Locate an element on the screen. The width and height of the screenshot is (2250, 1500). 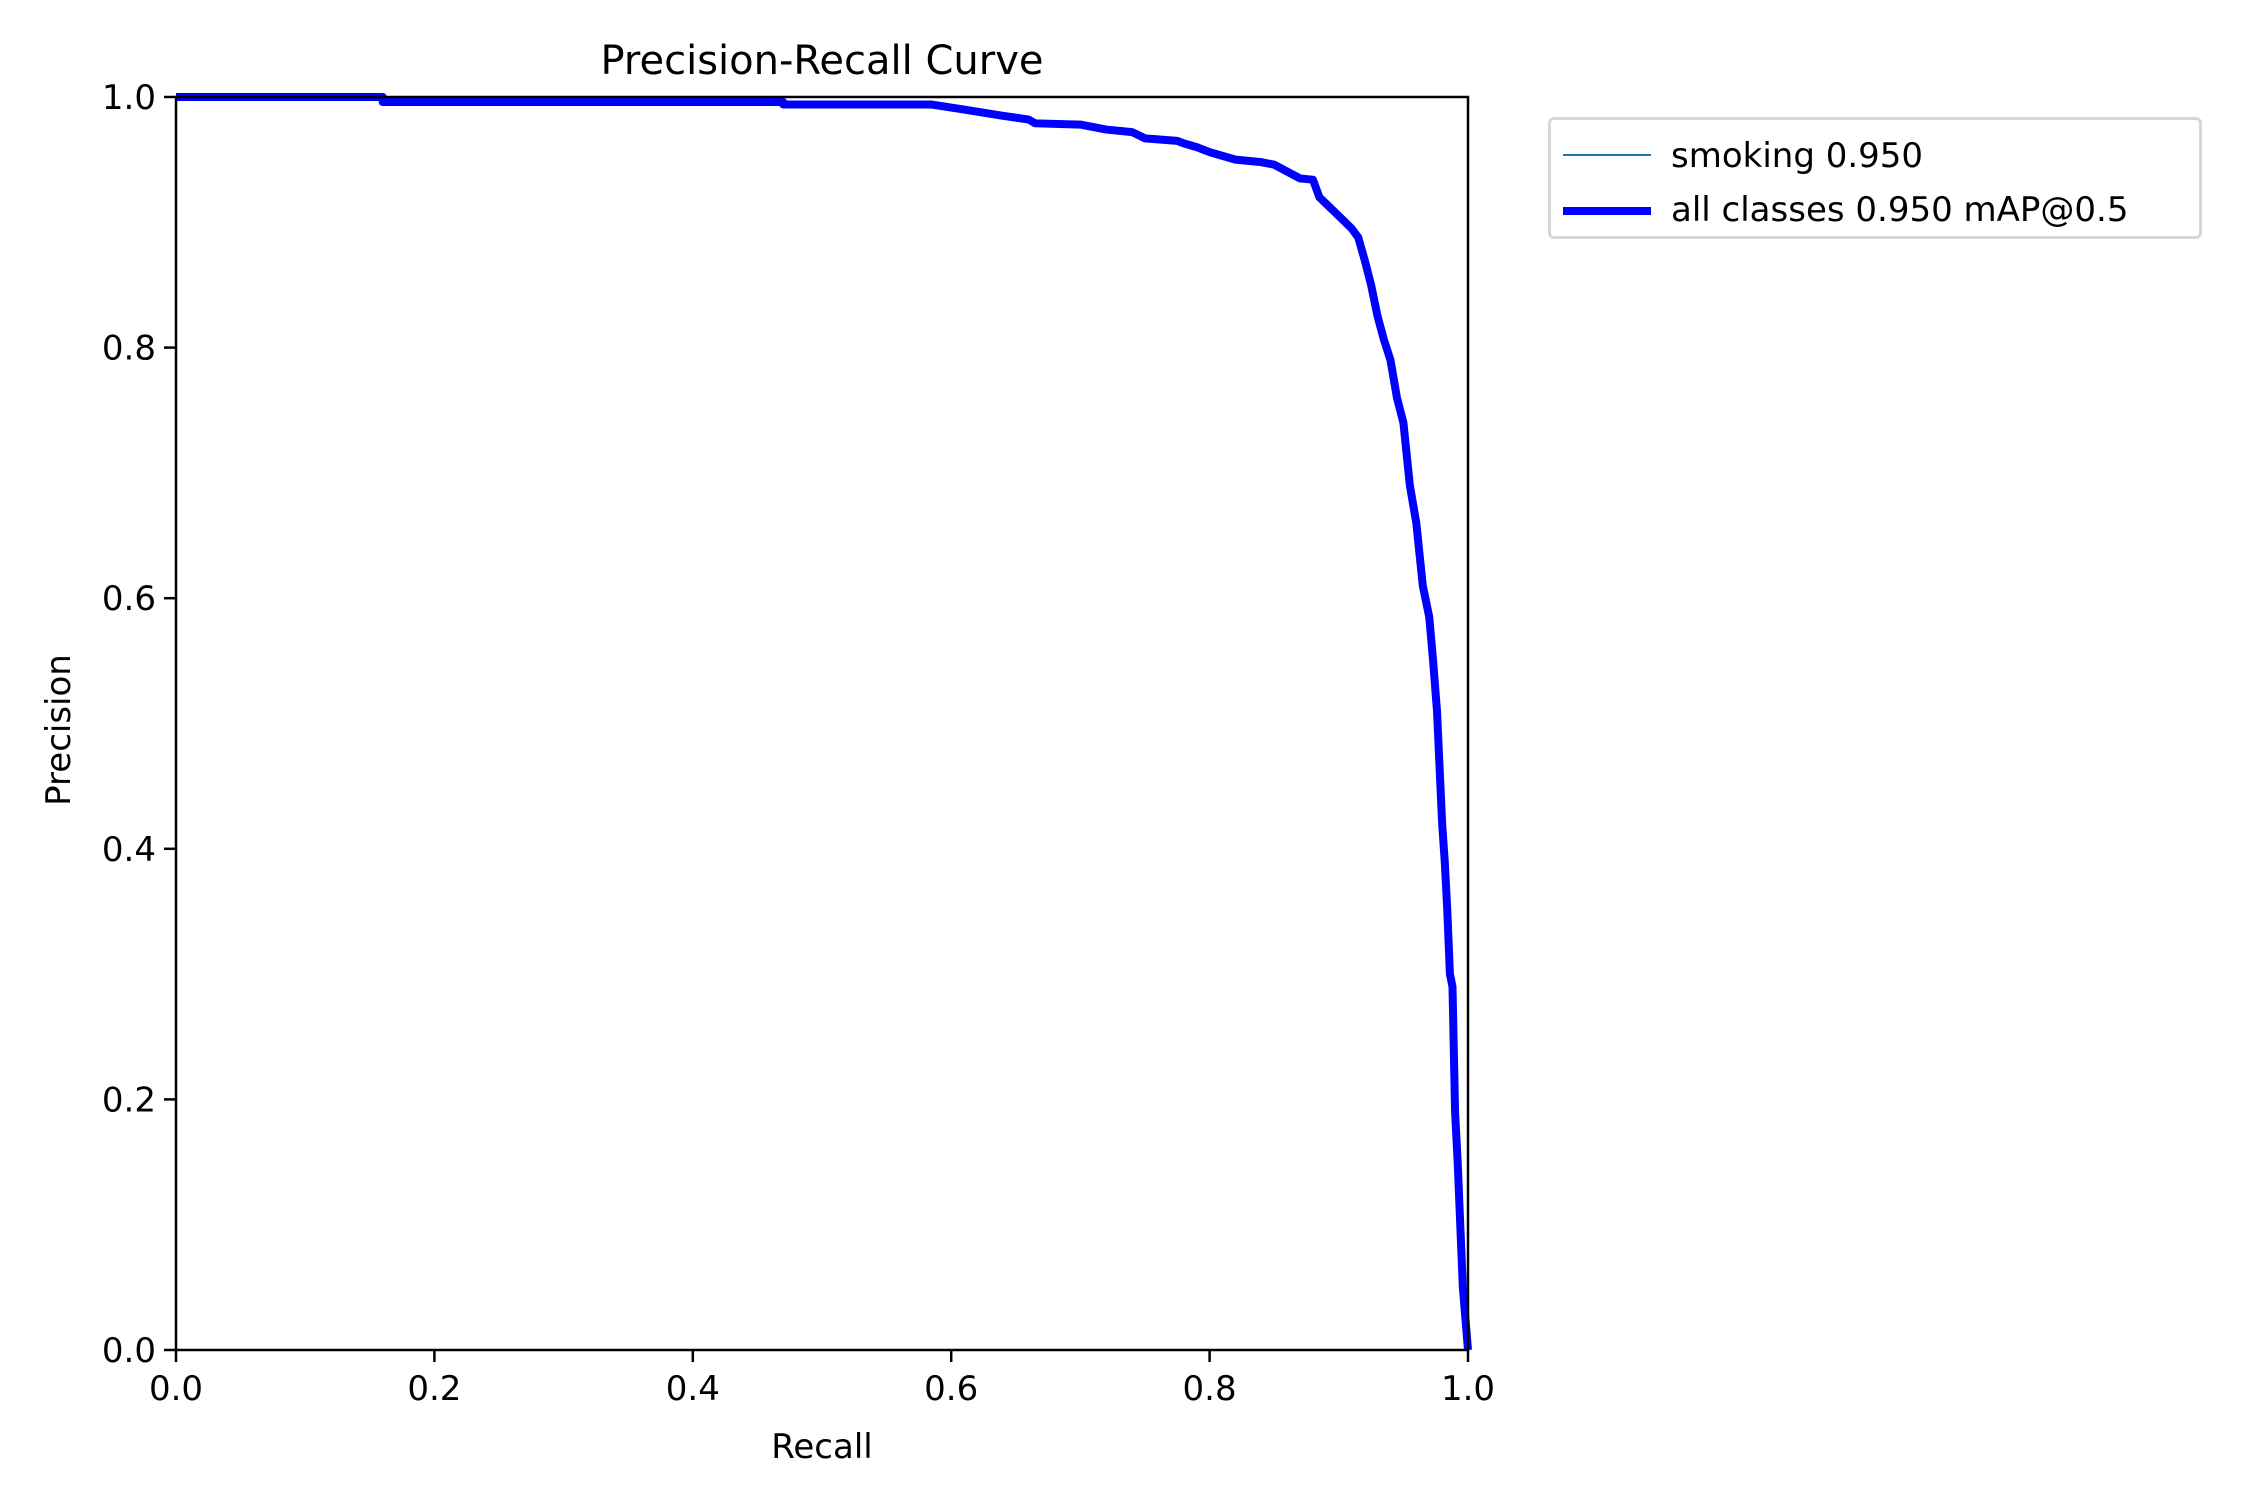
x-tick-label: 0.6 is located at coordinates (951, 1389).